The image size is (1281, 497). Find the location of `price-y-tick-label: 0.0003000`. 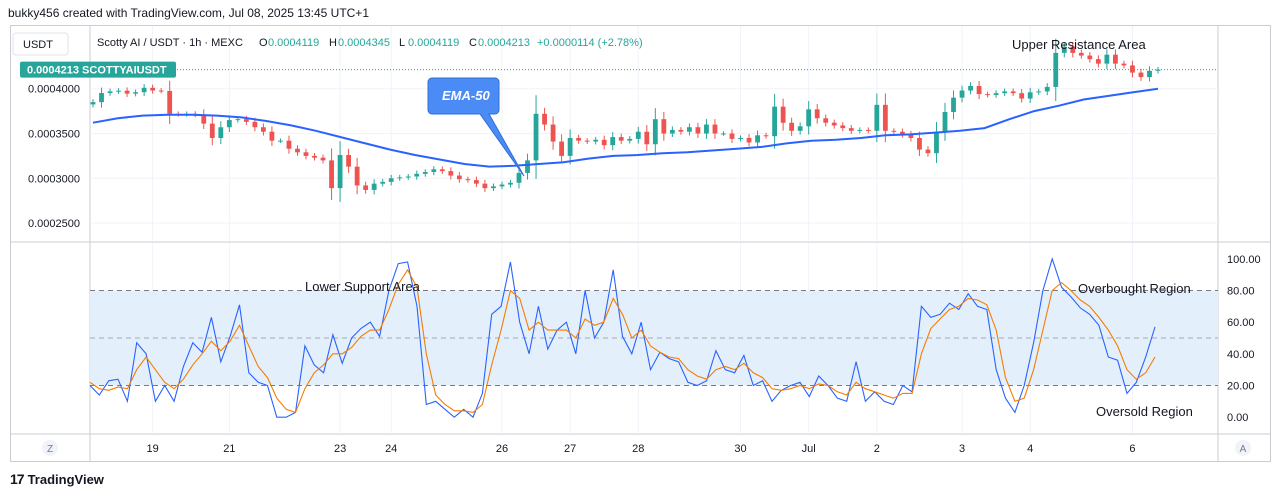

price-y-tick-label: 0.0003000 is located at coordinates (54, 179).